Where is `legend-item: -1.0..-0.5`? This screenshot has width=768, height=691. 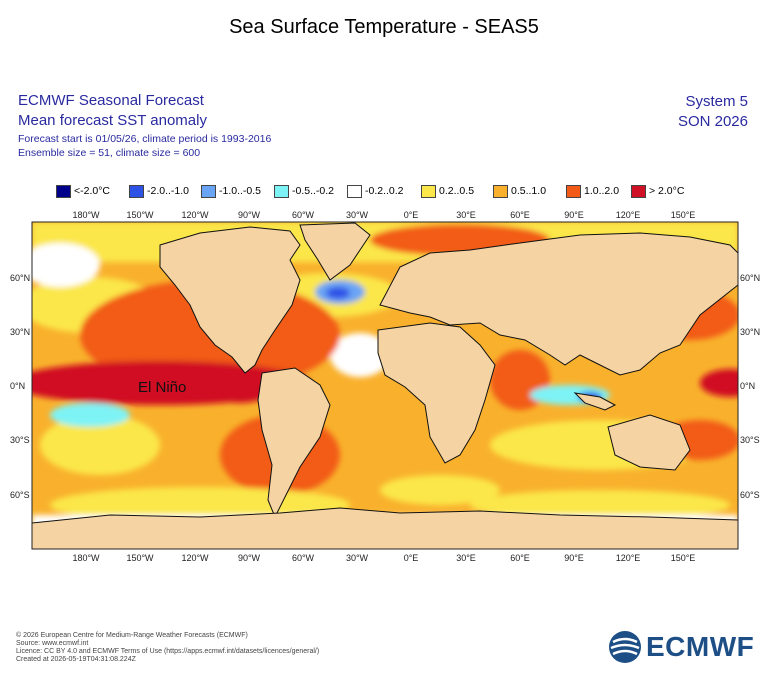
legend-item: -1.0..-0.5 is located at coordinates (231, 191).